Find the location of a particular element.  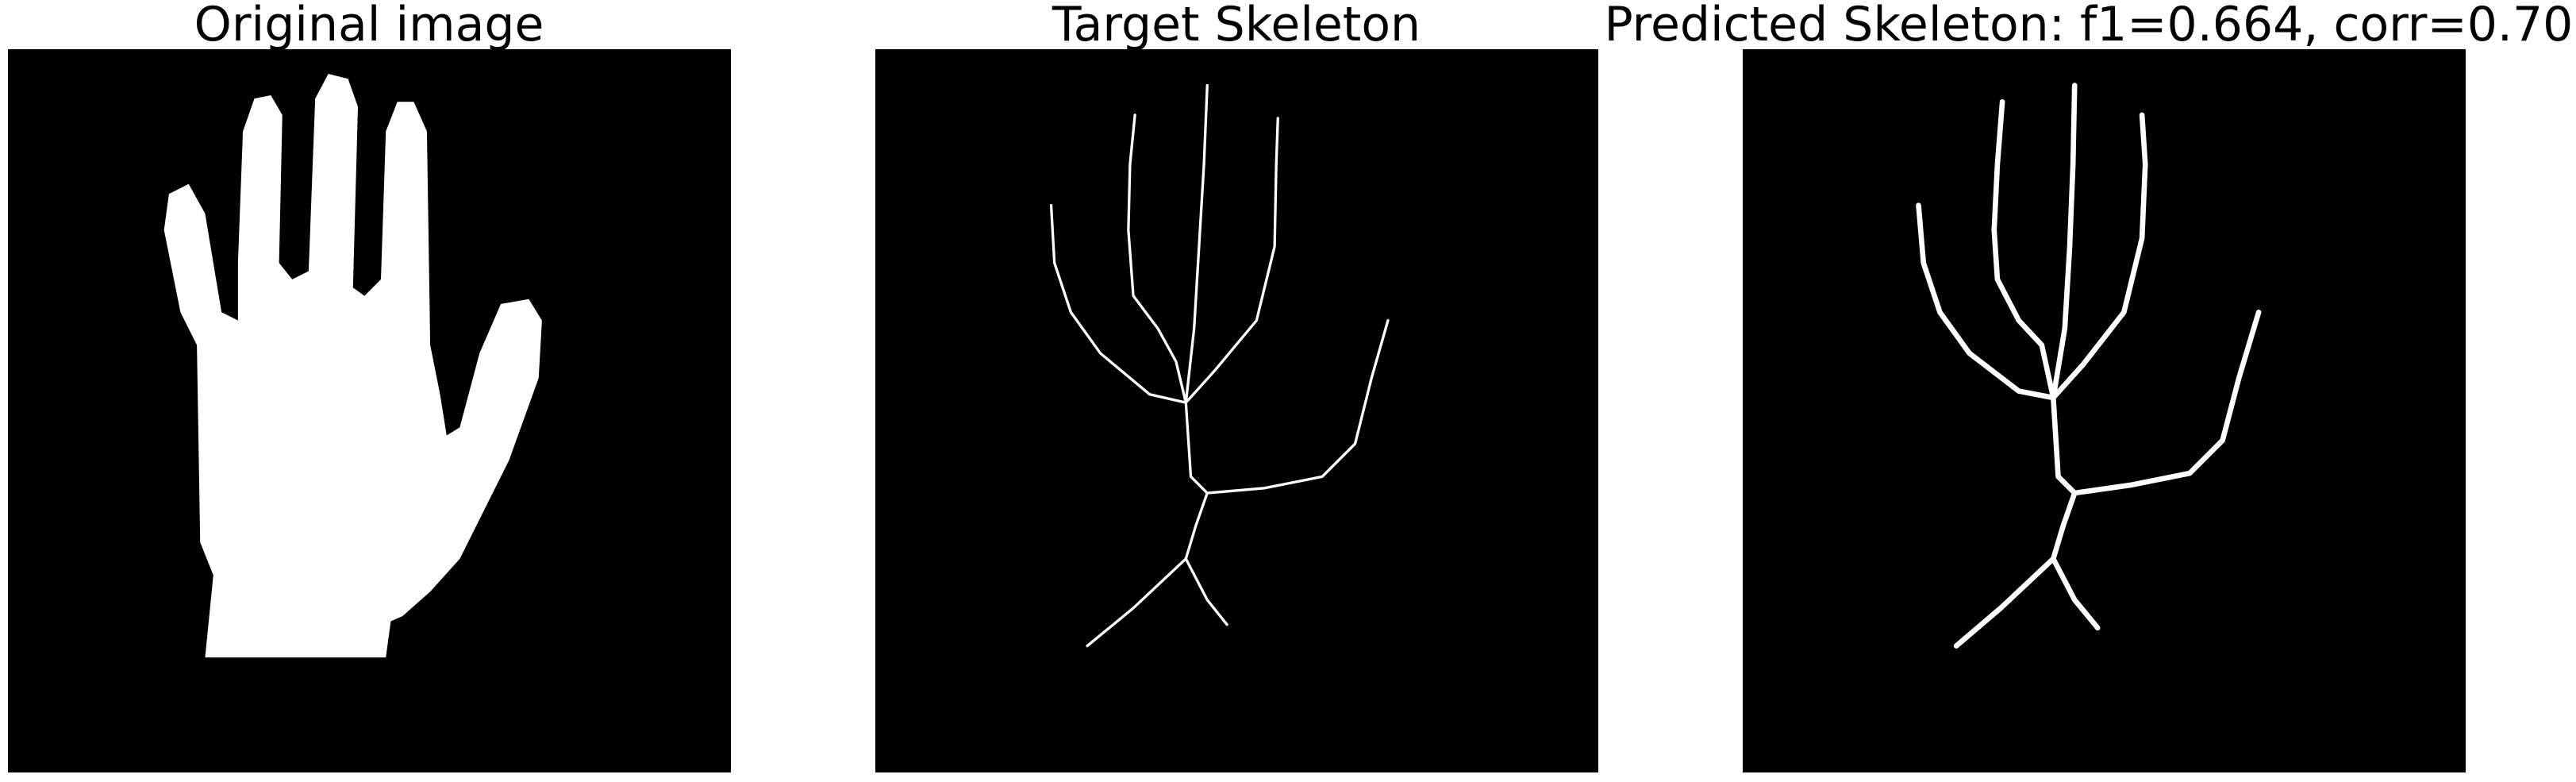

panel-title: Original image is located at coordinates (369, 26).